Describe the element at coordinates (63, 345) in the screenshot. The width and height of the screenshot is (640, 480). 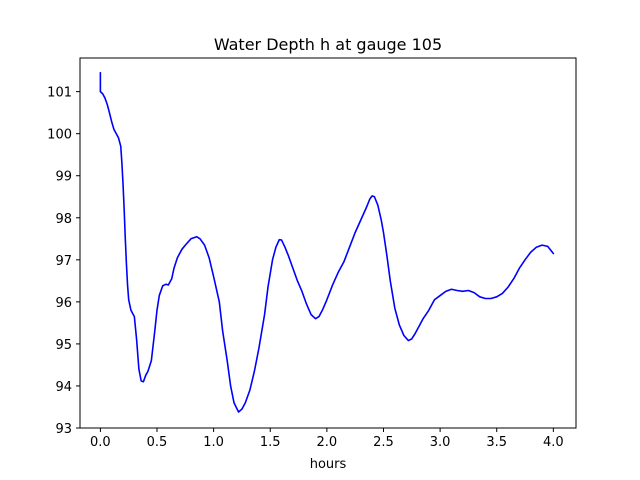
I see `y-tick-label: 95` at that location.